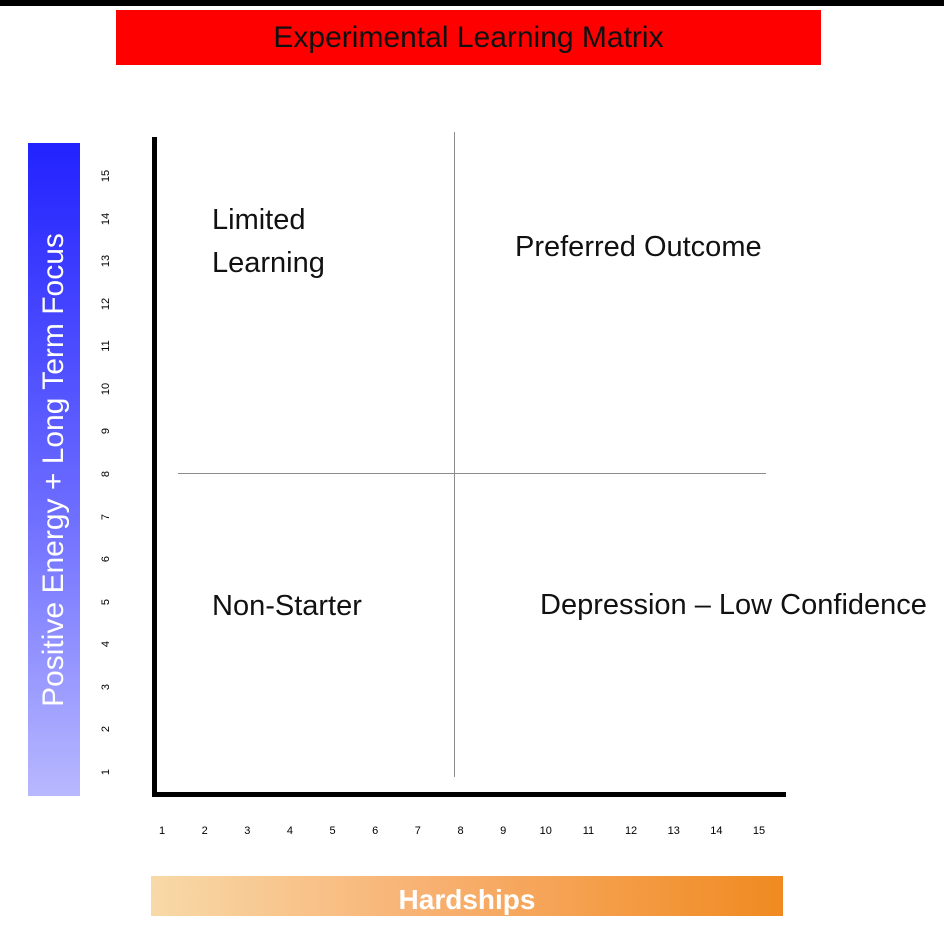 Image resolution: width=944 pixels, height=949 pixels. What do you see at coordinates (106, 559) in the screenshot?
I see `y-tick-label: 6` at bounding box center [106, 559].